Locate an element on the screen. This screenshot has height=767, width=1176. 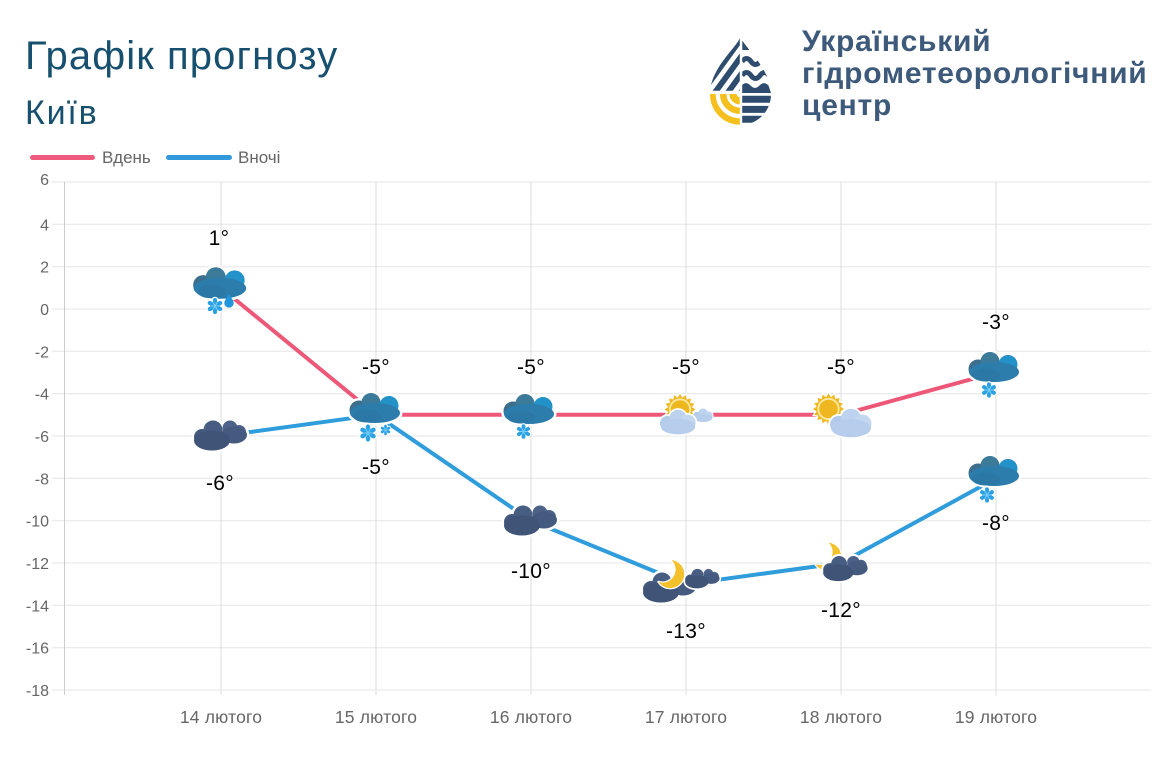
svg-text: 16 лютого is located at coordinates (531, 717).